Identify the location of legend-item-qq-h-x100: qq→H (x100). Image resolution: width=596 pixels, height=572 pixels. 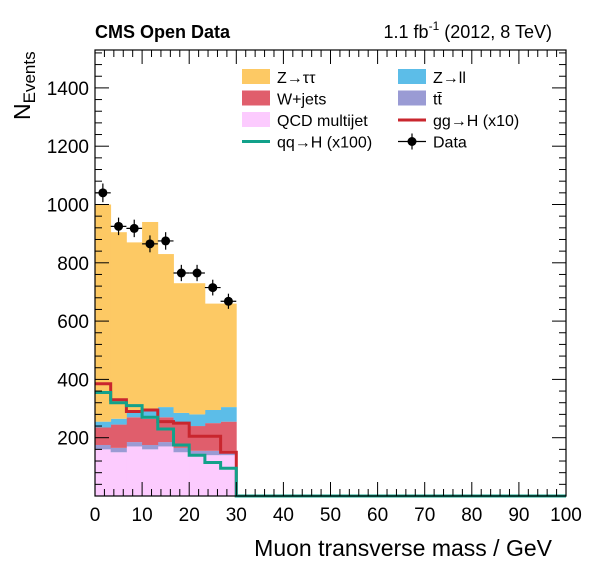
(307, 143).